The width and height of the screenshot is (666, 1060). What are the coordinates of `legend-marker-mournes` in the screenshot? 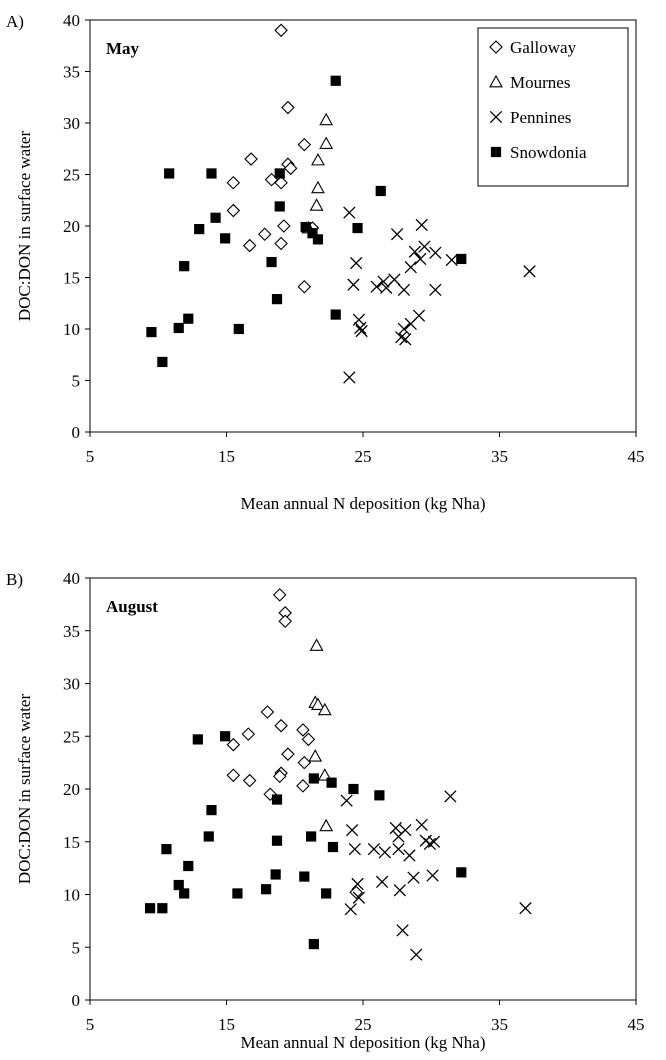 It's located at (496, 81).